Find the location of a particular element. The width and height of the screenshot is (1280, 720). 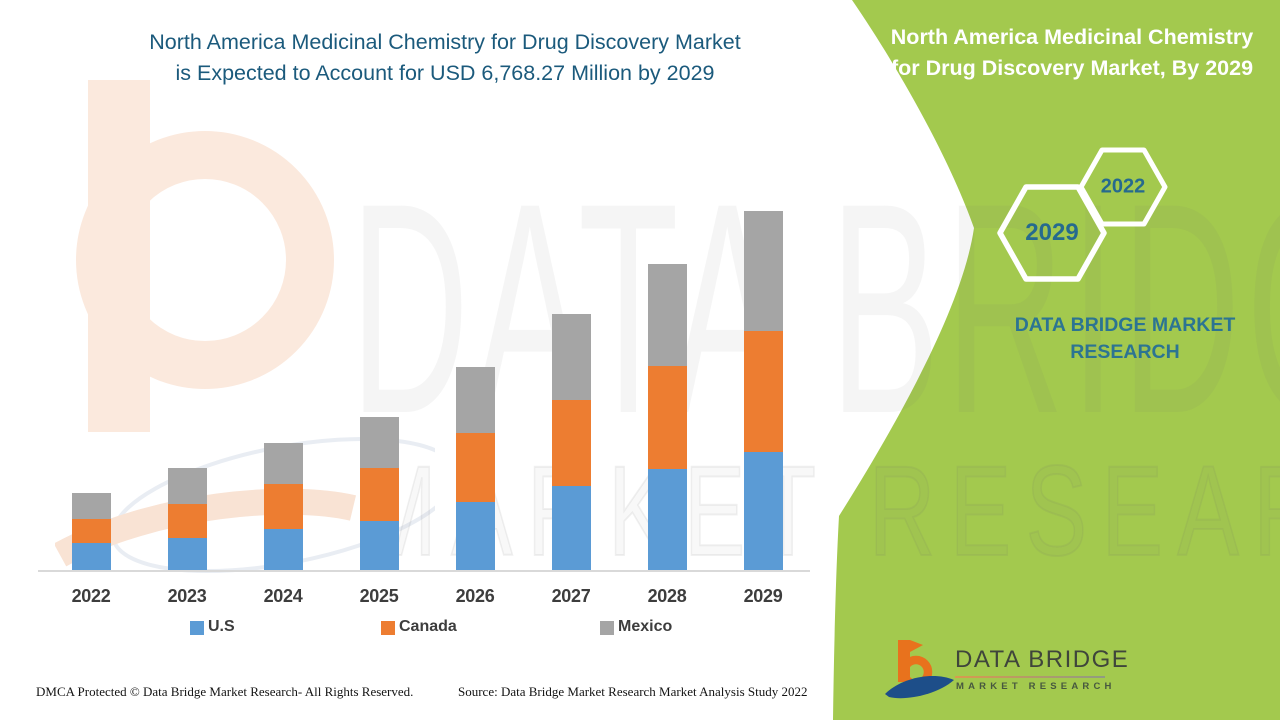

bar-segment-mexico-2028 is located at coordinates (667, 314).